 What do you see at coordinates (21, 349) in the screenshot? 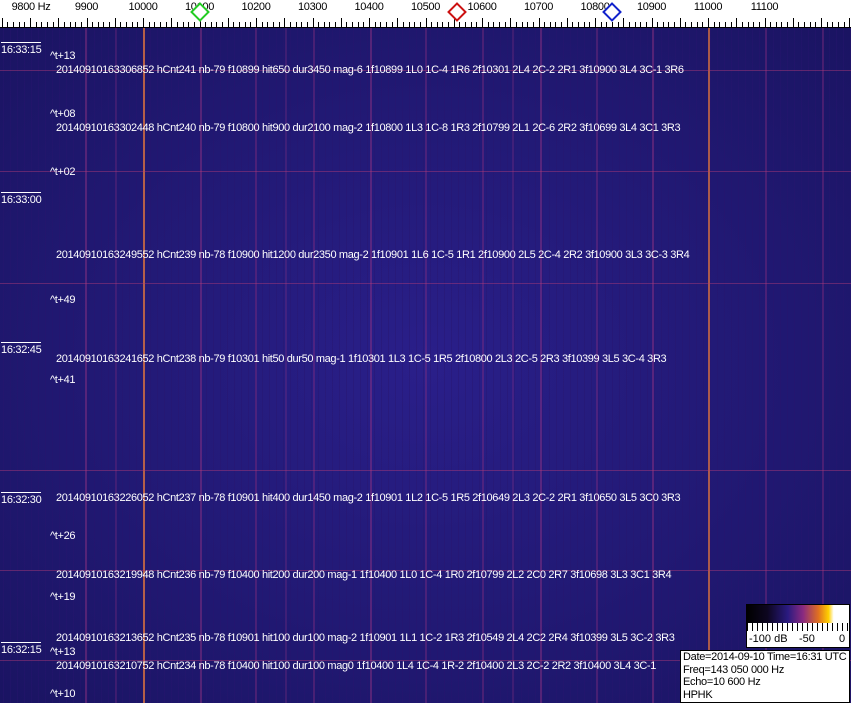
I see `time-label: 16:32:45` at bounding box center [21, 349].